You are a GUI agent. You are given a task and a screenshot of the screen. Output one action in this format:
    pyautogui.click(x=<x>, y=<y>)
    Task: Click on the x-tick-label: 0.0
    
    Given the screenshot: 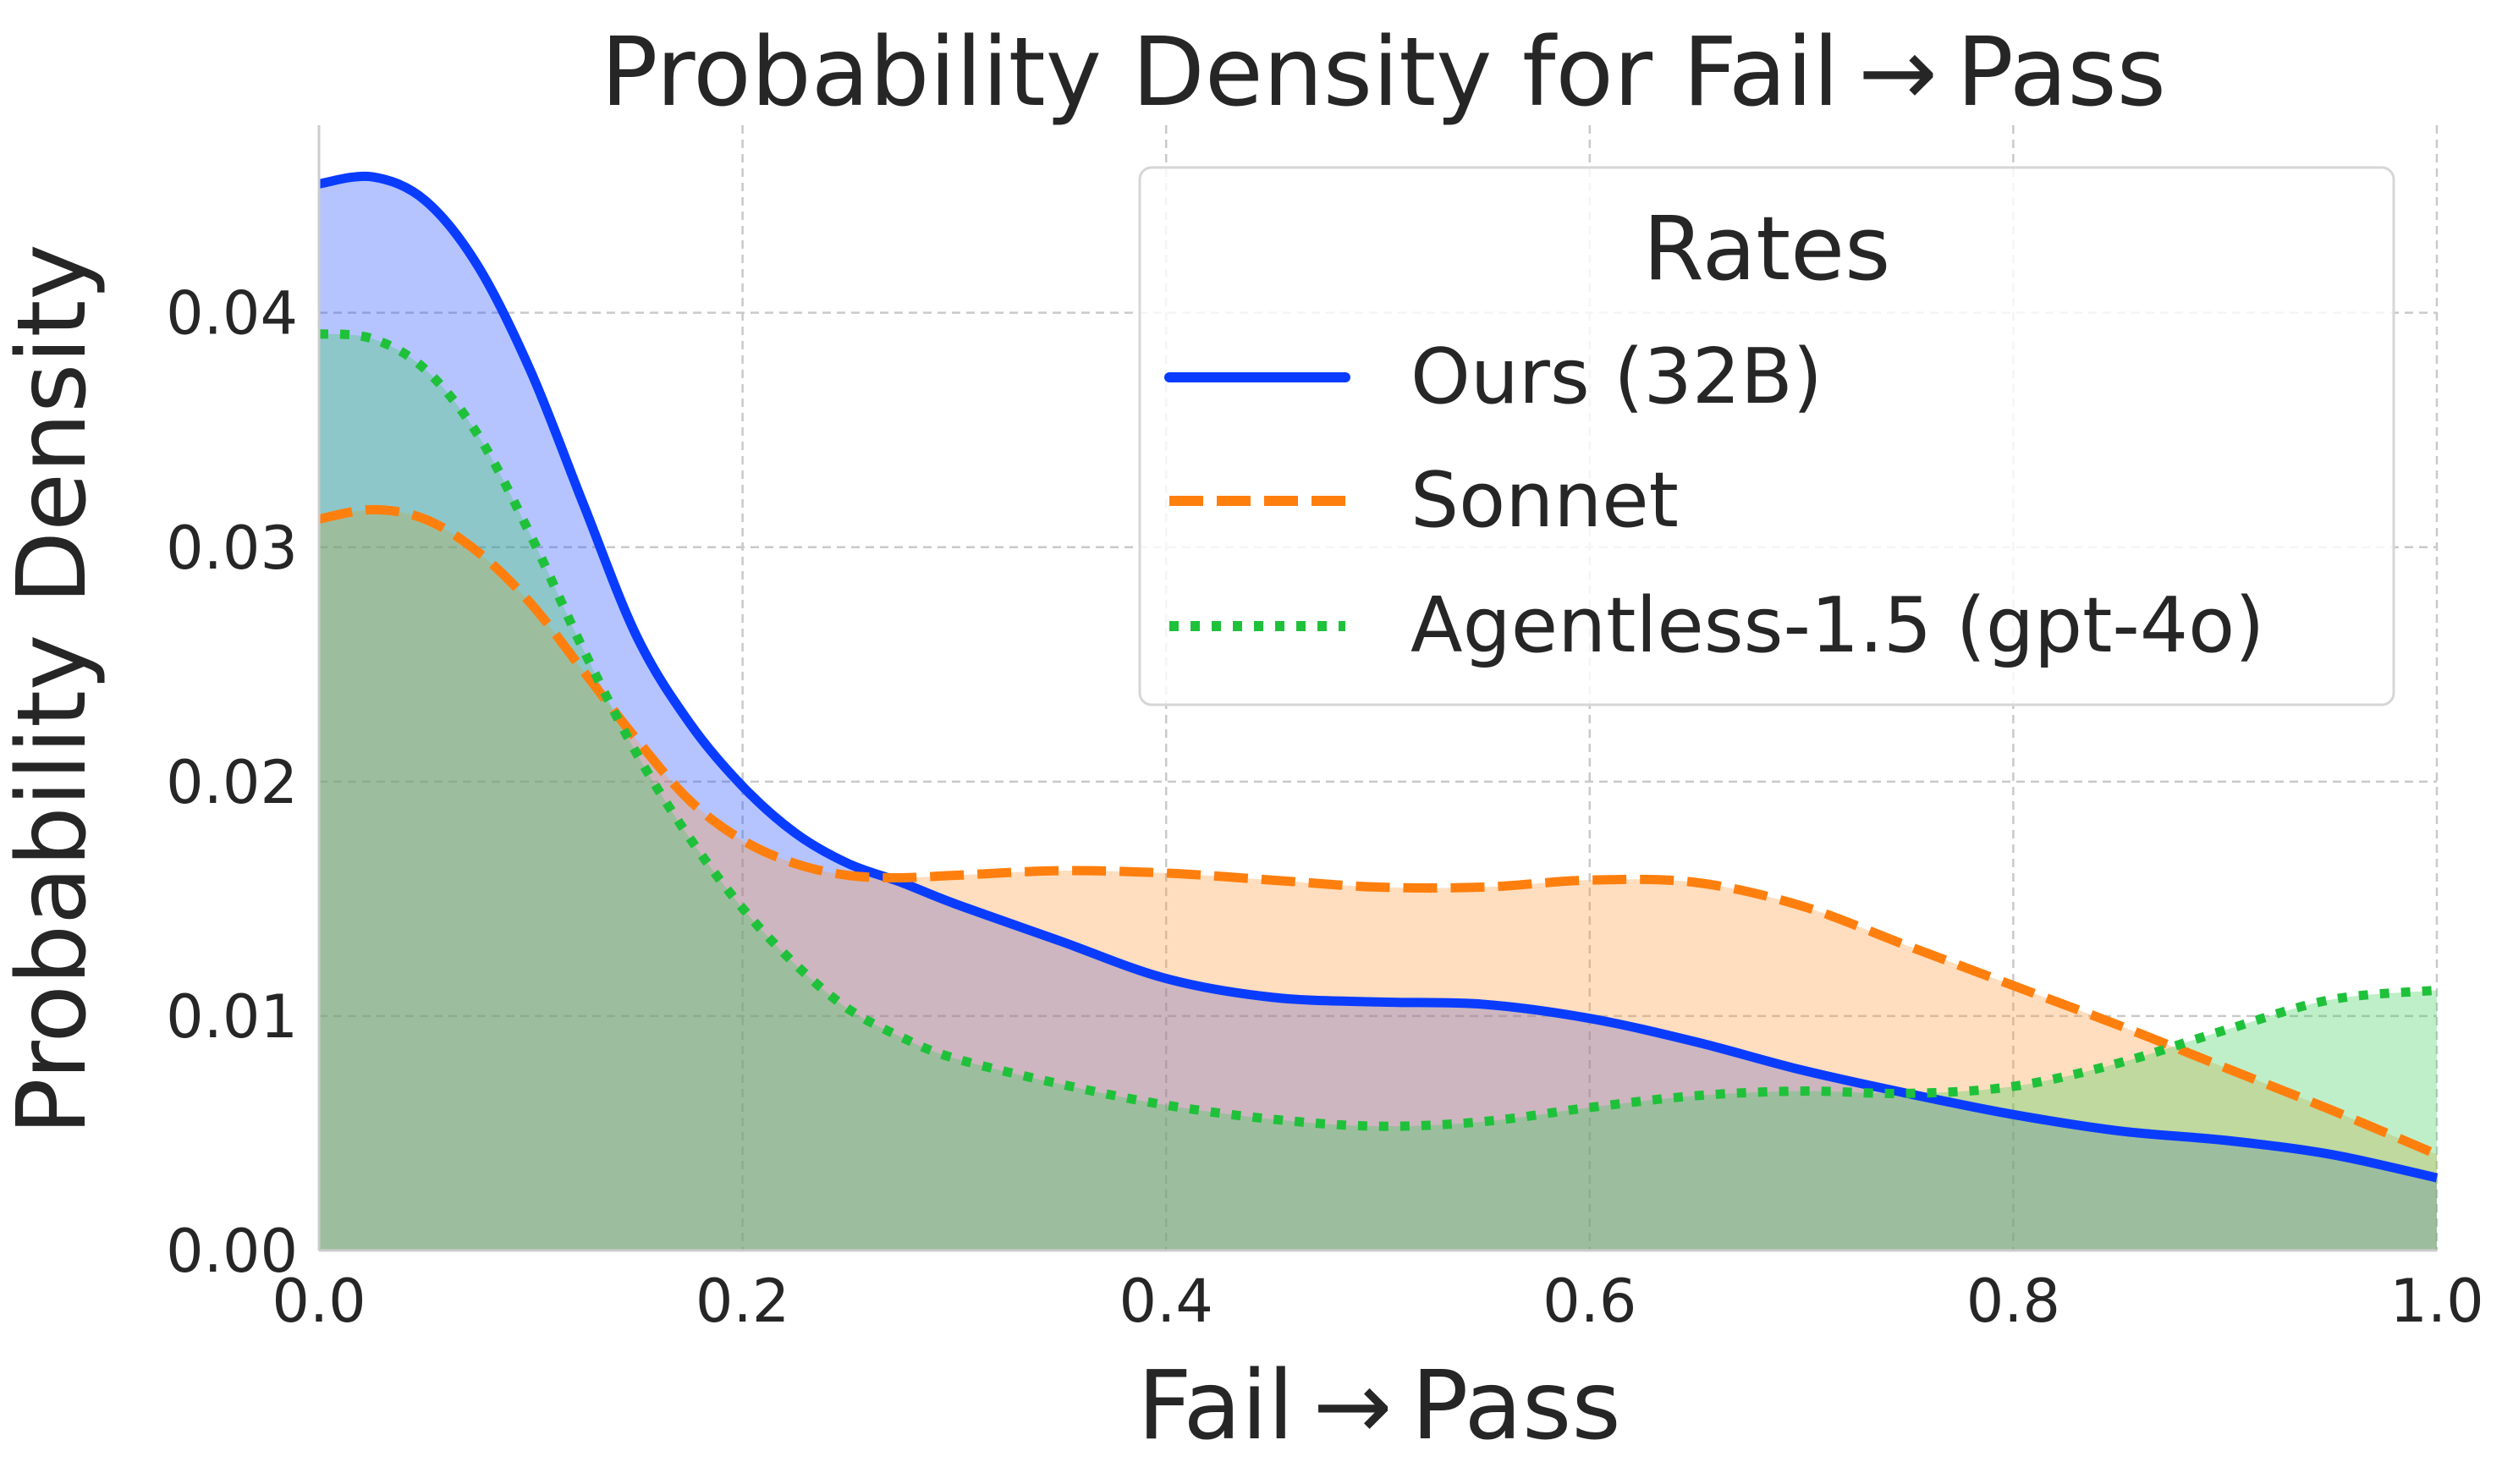 What is the action you would take?
    pyautogui.click(x=319, y=1301)
    